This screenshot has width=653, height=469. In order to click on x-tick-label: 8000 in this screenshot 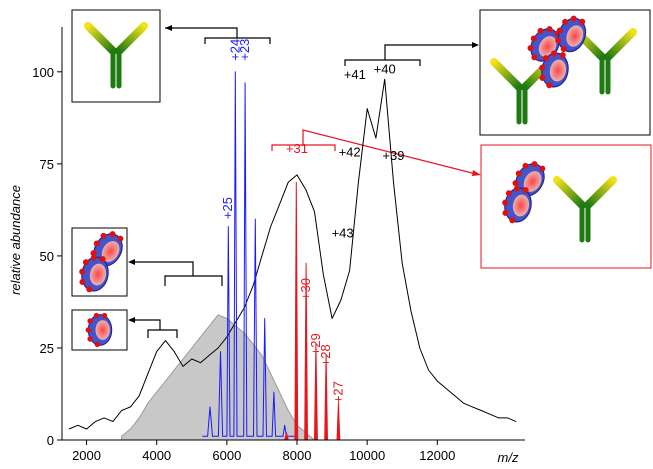, I will do `click(297, 455)`.